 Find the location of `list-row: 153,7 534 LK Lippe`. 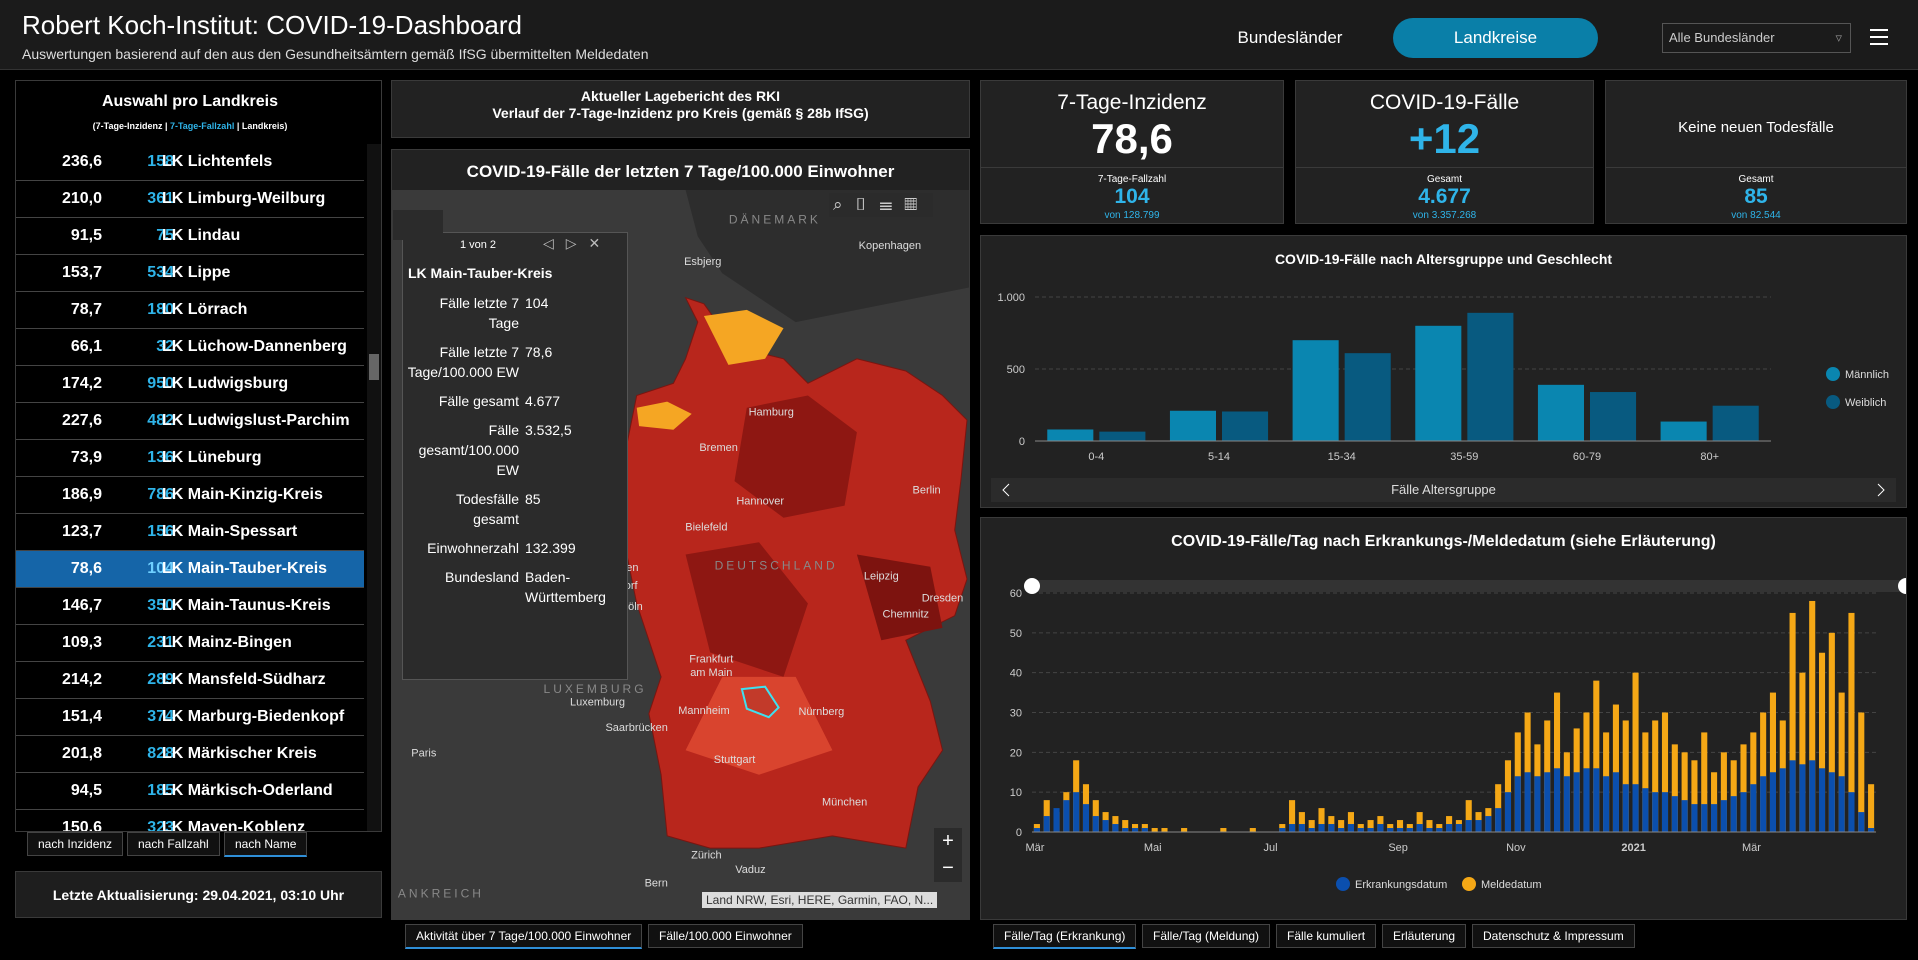

list-row: 153,7 534 LK Lippe is located at coordinates (190, 273).